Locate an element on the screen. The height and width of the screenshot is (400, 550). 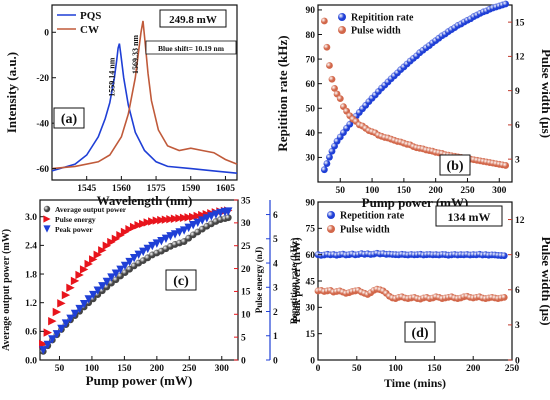
x-axis-label: Time (mins) is located at coordinates (415, 383).